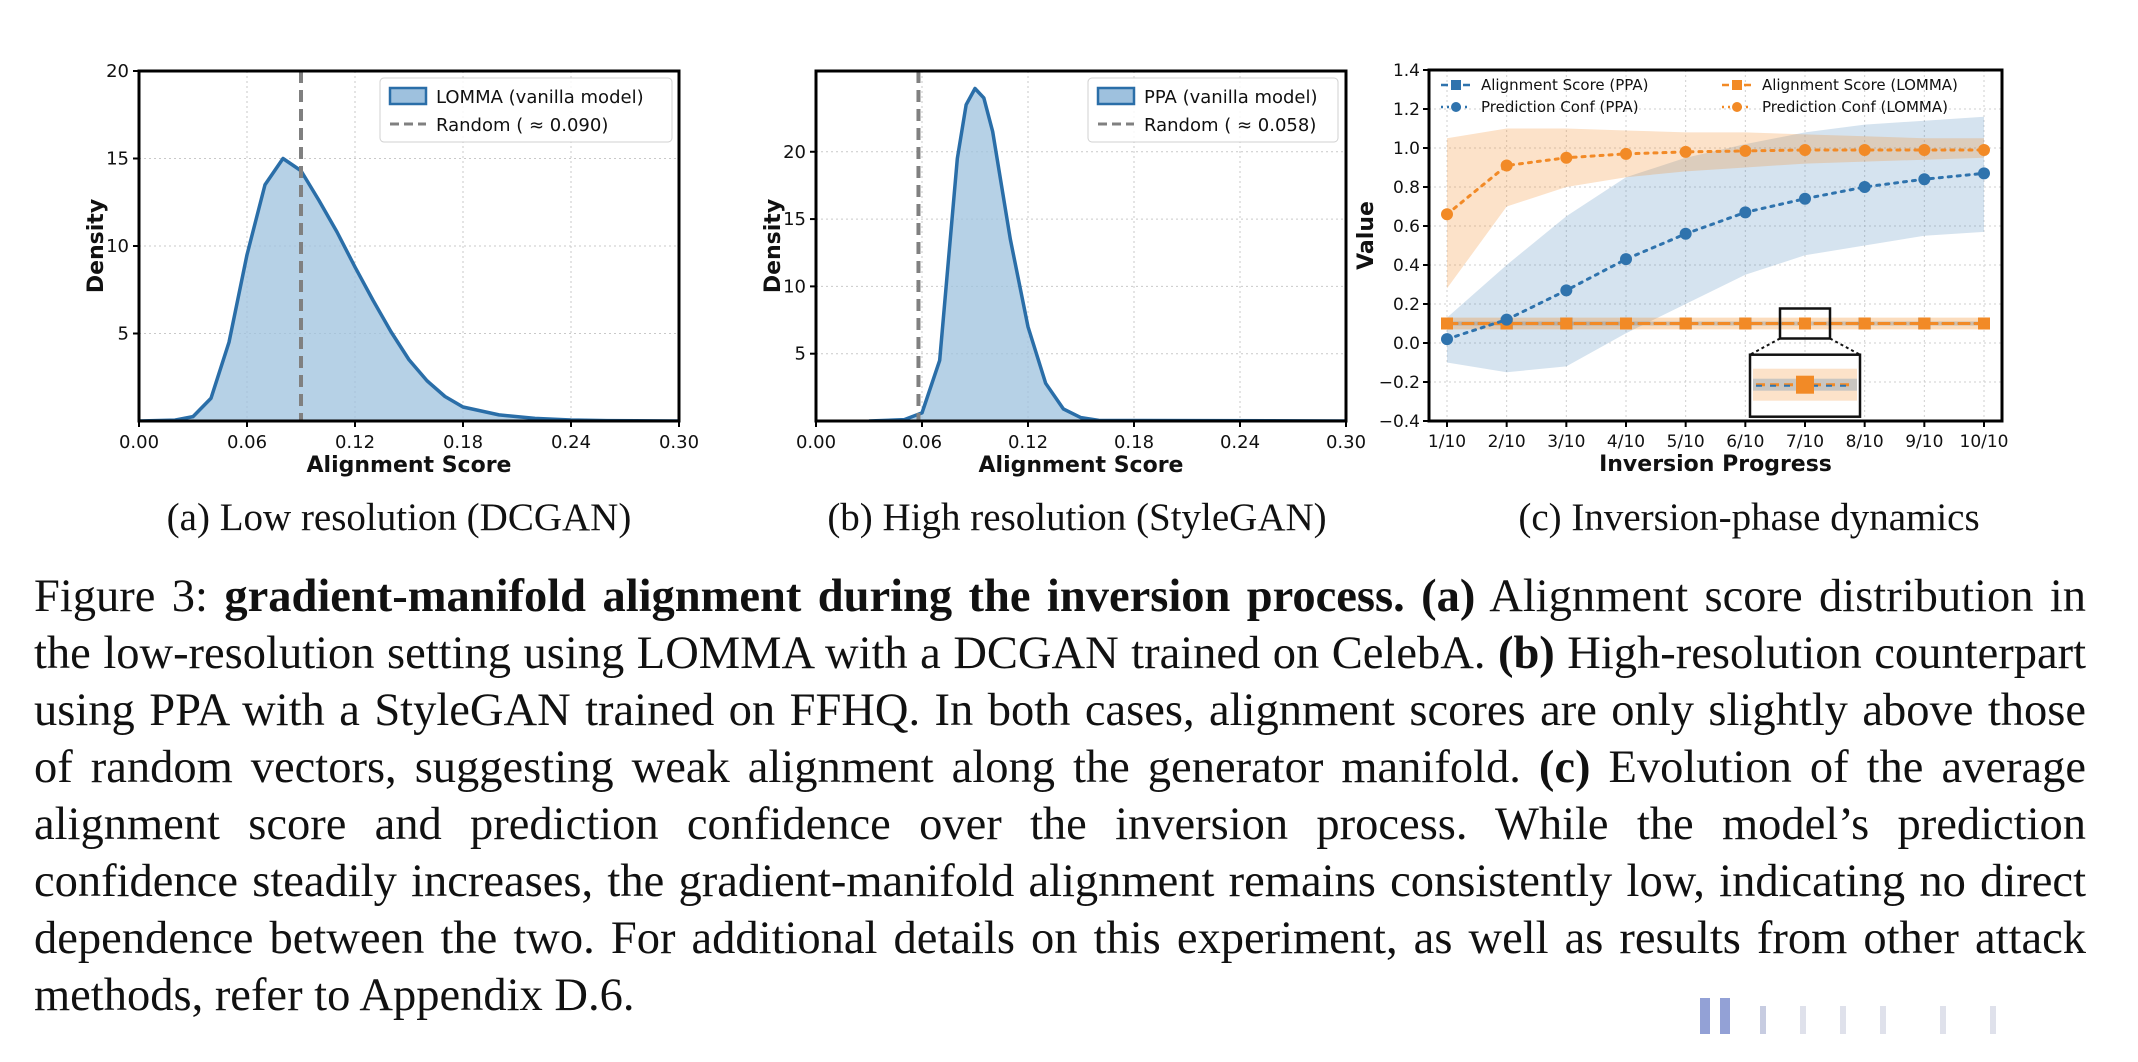  What do you see at coordinates (1406, 110) in the screenshot?
I see `y-tick-label: 1.2` at bounding box center [1406, 110].